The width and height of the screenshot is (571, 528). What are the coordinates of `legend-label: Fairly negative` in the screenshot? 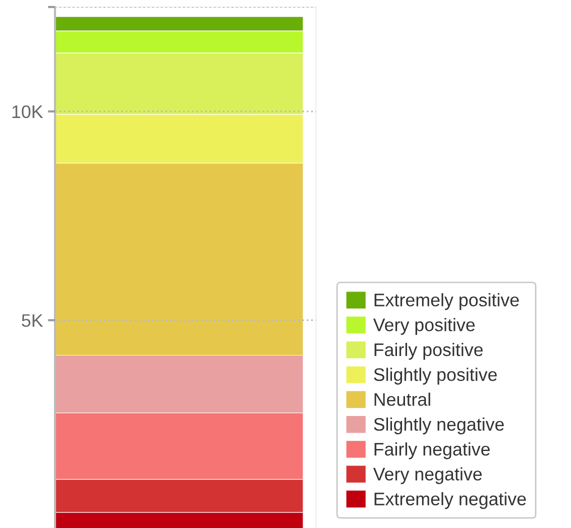 It's located at (432, 451).